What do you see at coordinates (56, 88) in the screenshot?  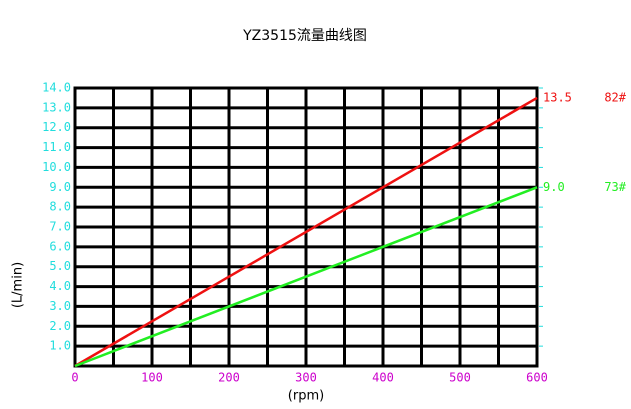 I see `y-tick-label: 14.0` at bounding box center [56, 88].